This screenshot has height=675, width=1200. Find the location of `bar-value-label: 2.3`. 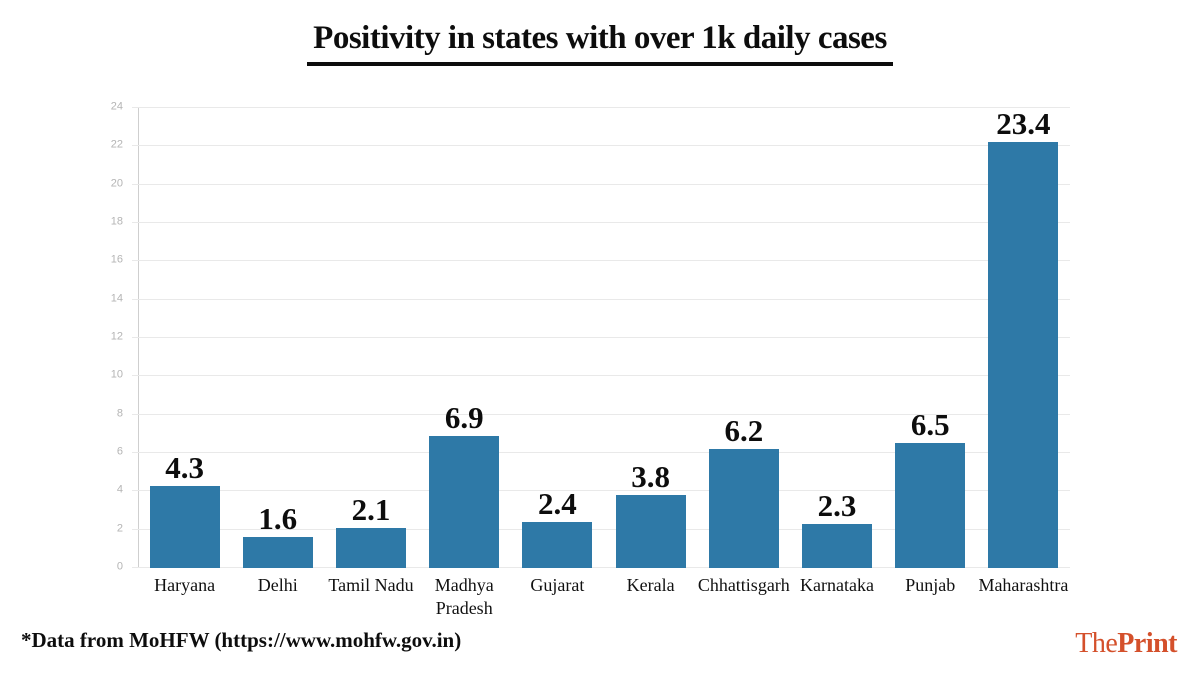

bar-value-label: 2.3 is located at coordinates (837, 505).